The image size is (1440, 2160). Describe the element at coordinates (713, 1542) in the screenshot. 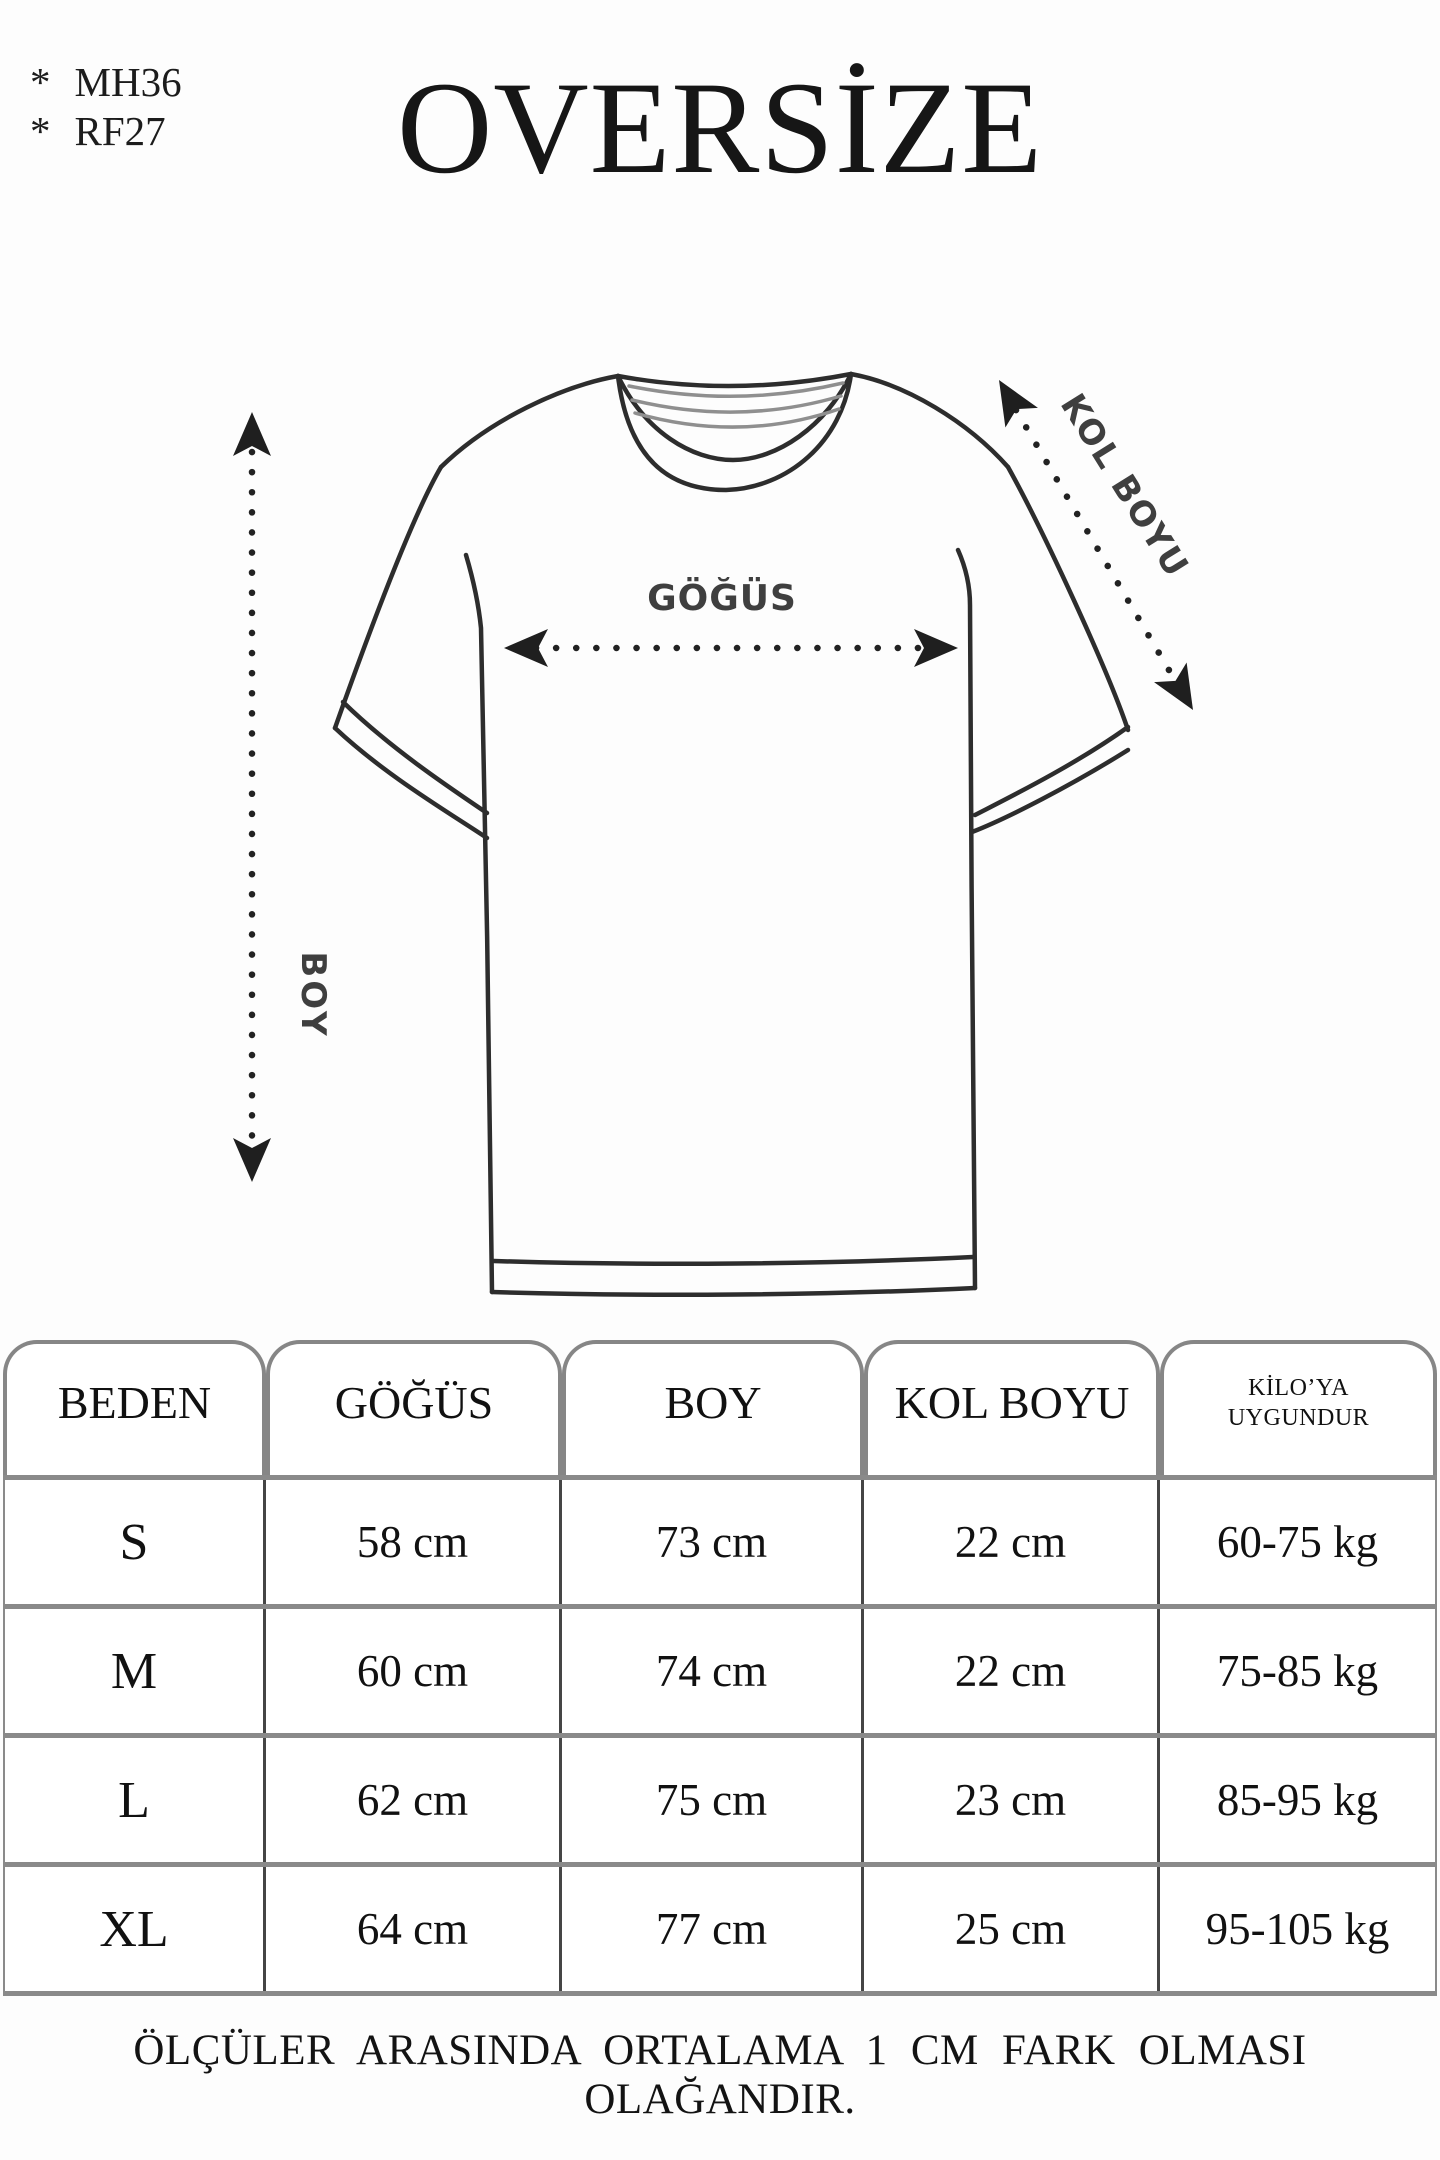

I see `length-value: 73 cm` at that location.